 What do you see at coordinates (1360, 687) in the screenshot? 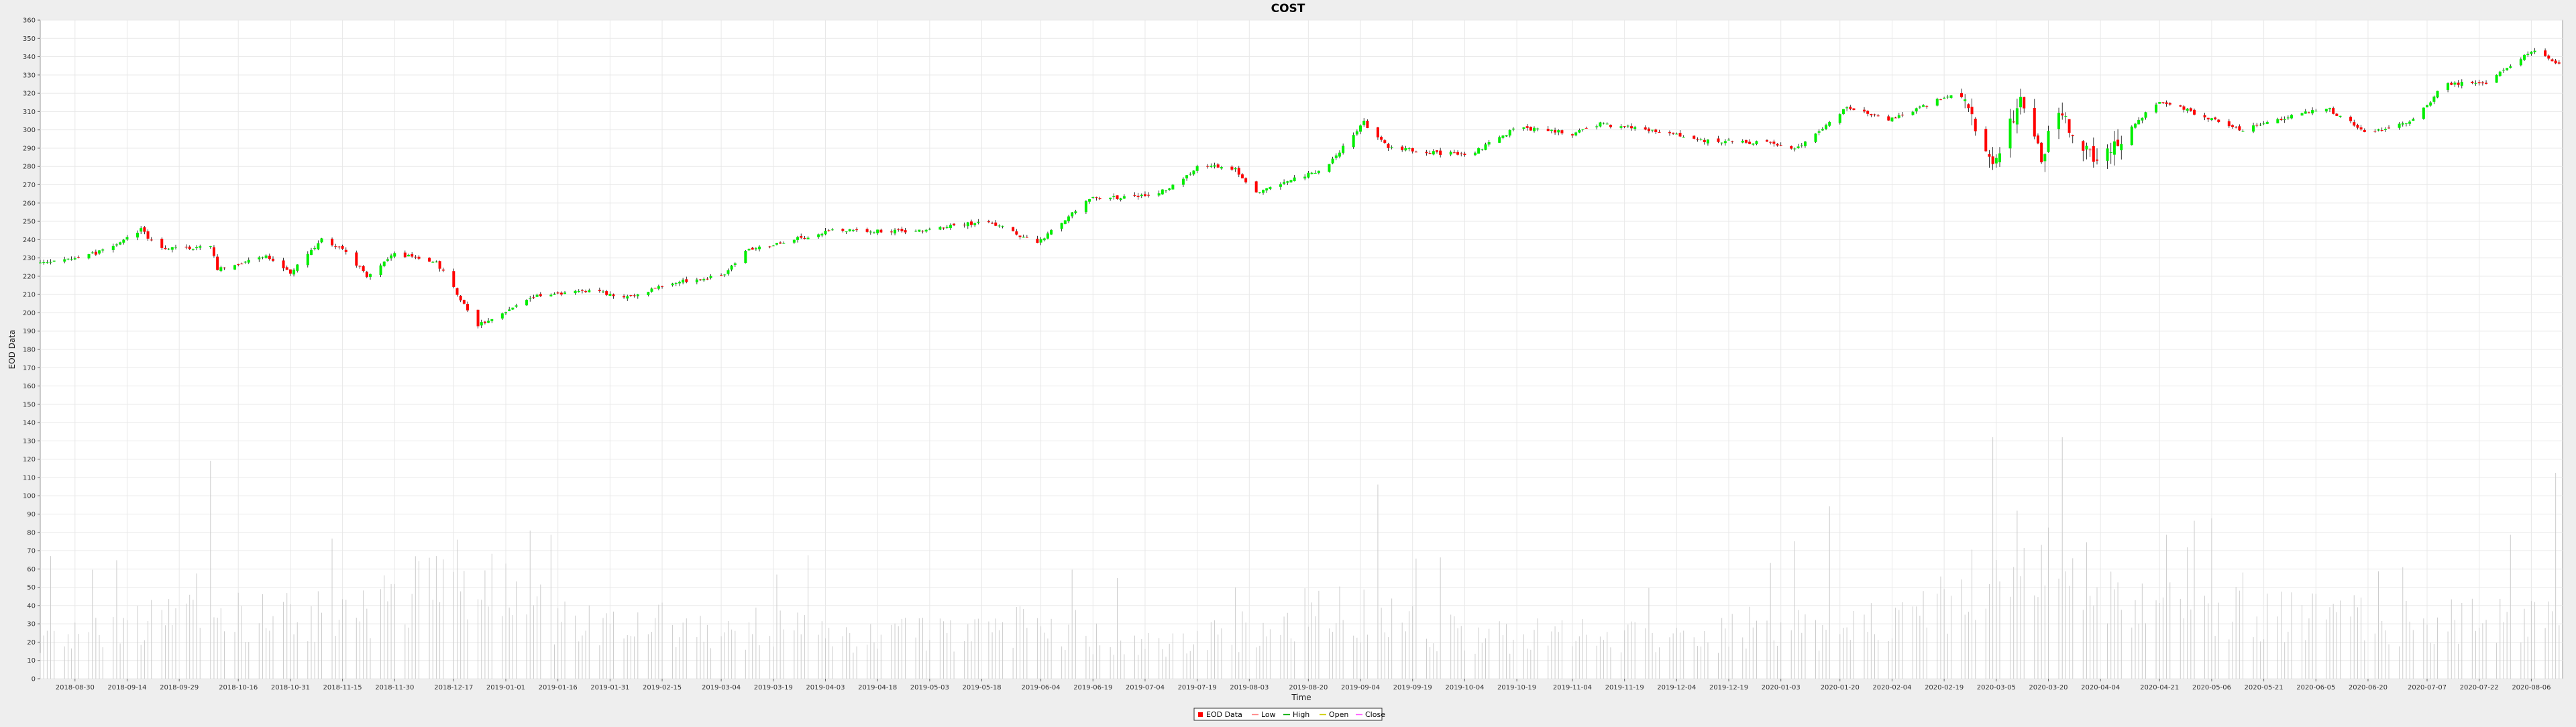
I see `x-tick-label: 2019-09-04` at bounding box center [1360, 687].